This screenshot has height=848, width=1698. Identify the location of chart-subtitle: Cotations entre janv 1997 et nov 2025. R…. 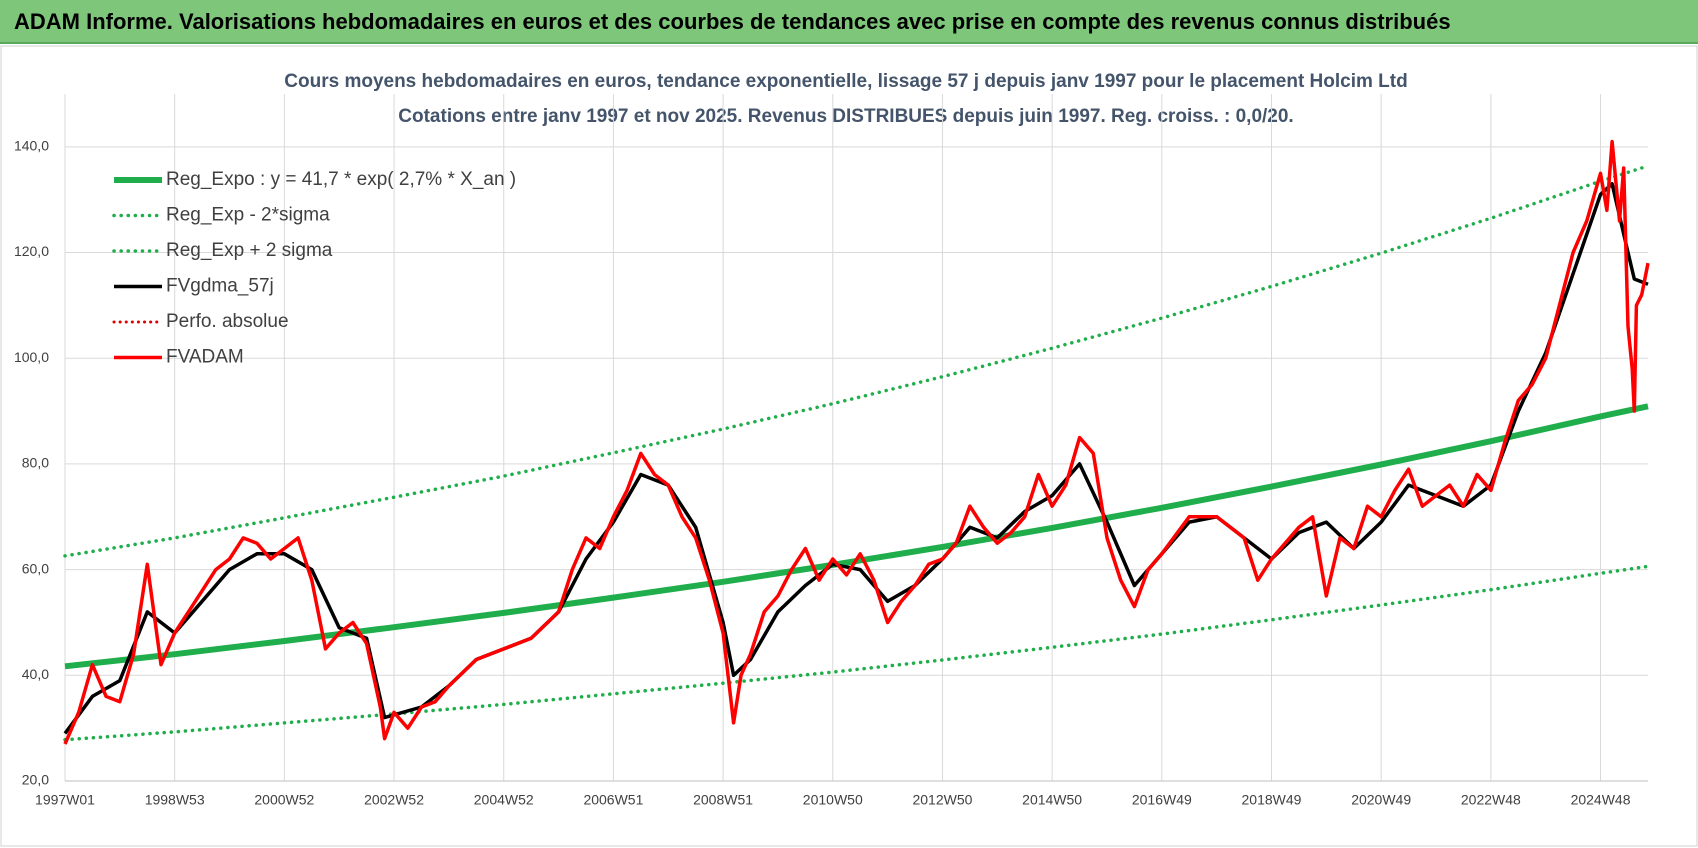
(845, 116).